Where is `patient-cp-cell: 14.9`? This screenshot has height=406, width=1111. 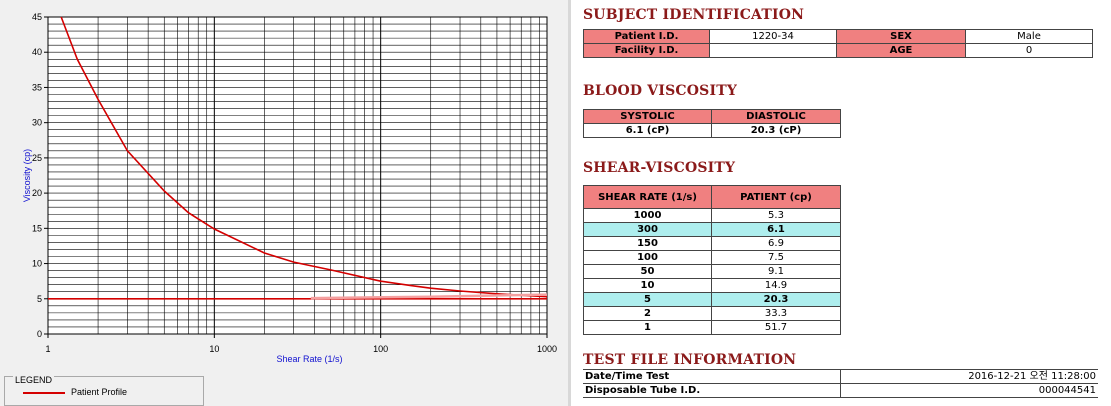
patient-cp-cell: 14.9 is located at coordinates (776, 285).